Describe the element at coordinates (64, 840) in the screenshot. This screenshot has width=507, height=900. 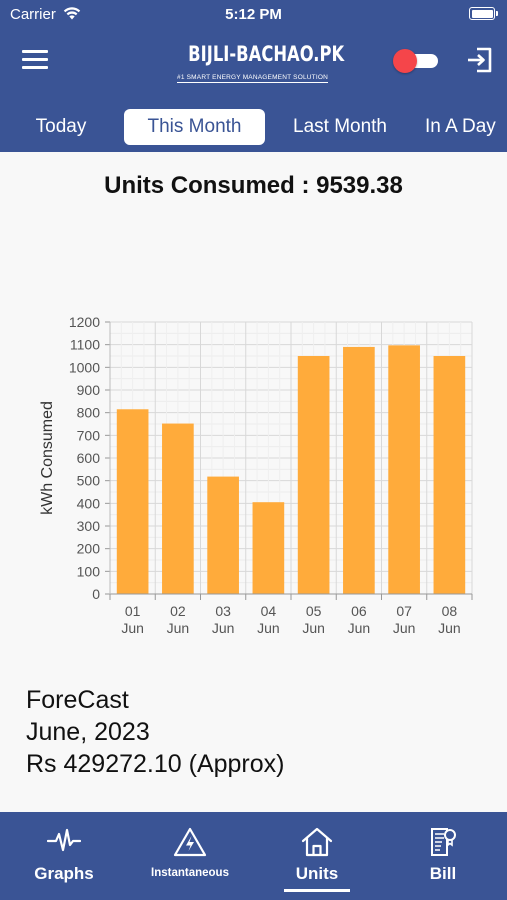
I see `pulse-icon` at that location.